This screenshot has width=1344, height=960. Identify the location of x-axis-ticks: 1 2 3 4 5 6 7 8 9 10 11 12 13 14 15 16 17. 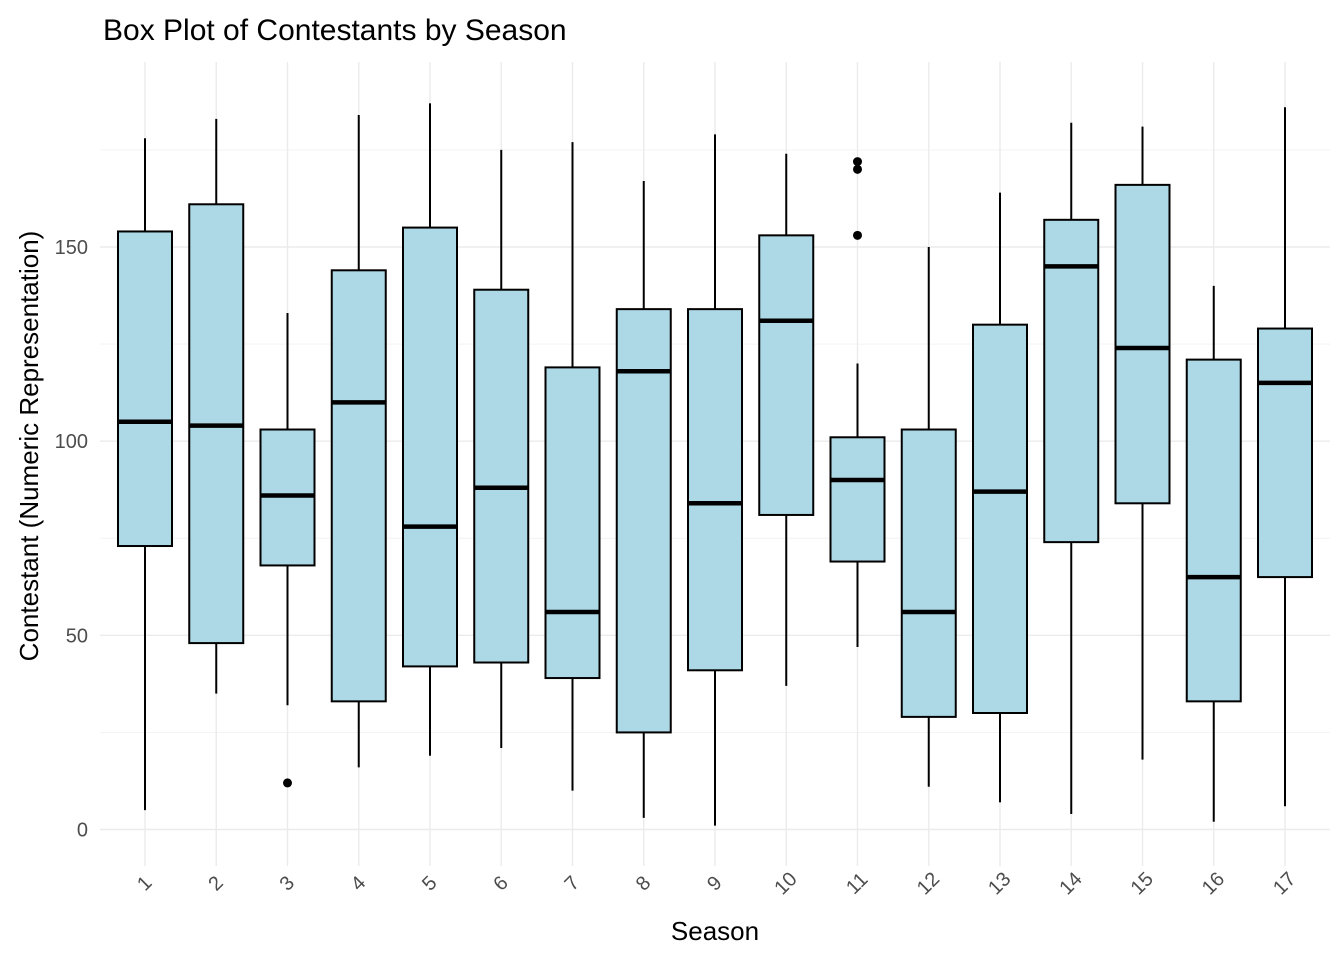
(716, 883).